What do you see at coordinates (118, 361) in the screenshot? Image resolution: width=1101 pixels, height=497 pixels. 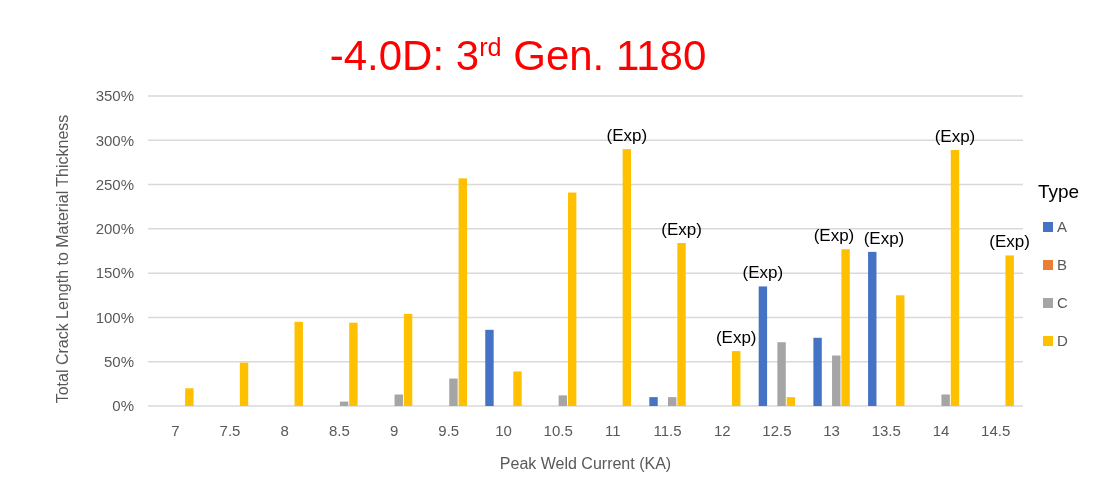 I see `y-tick-label: 50%` at bounding box center [118, 361].